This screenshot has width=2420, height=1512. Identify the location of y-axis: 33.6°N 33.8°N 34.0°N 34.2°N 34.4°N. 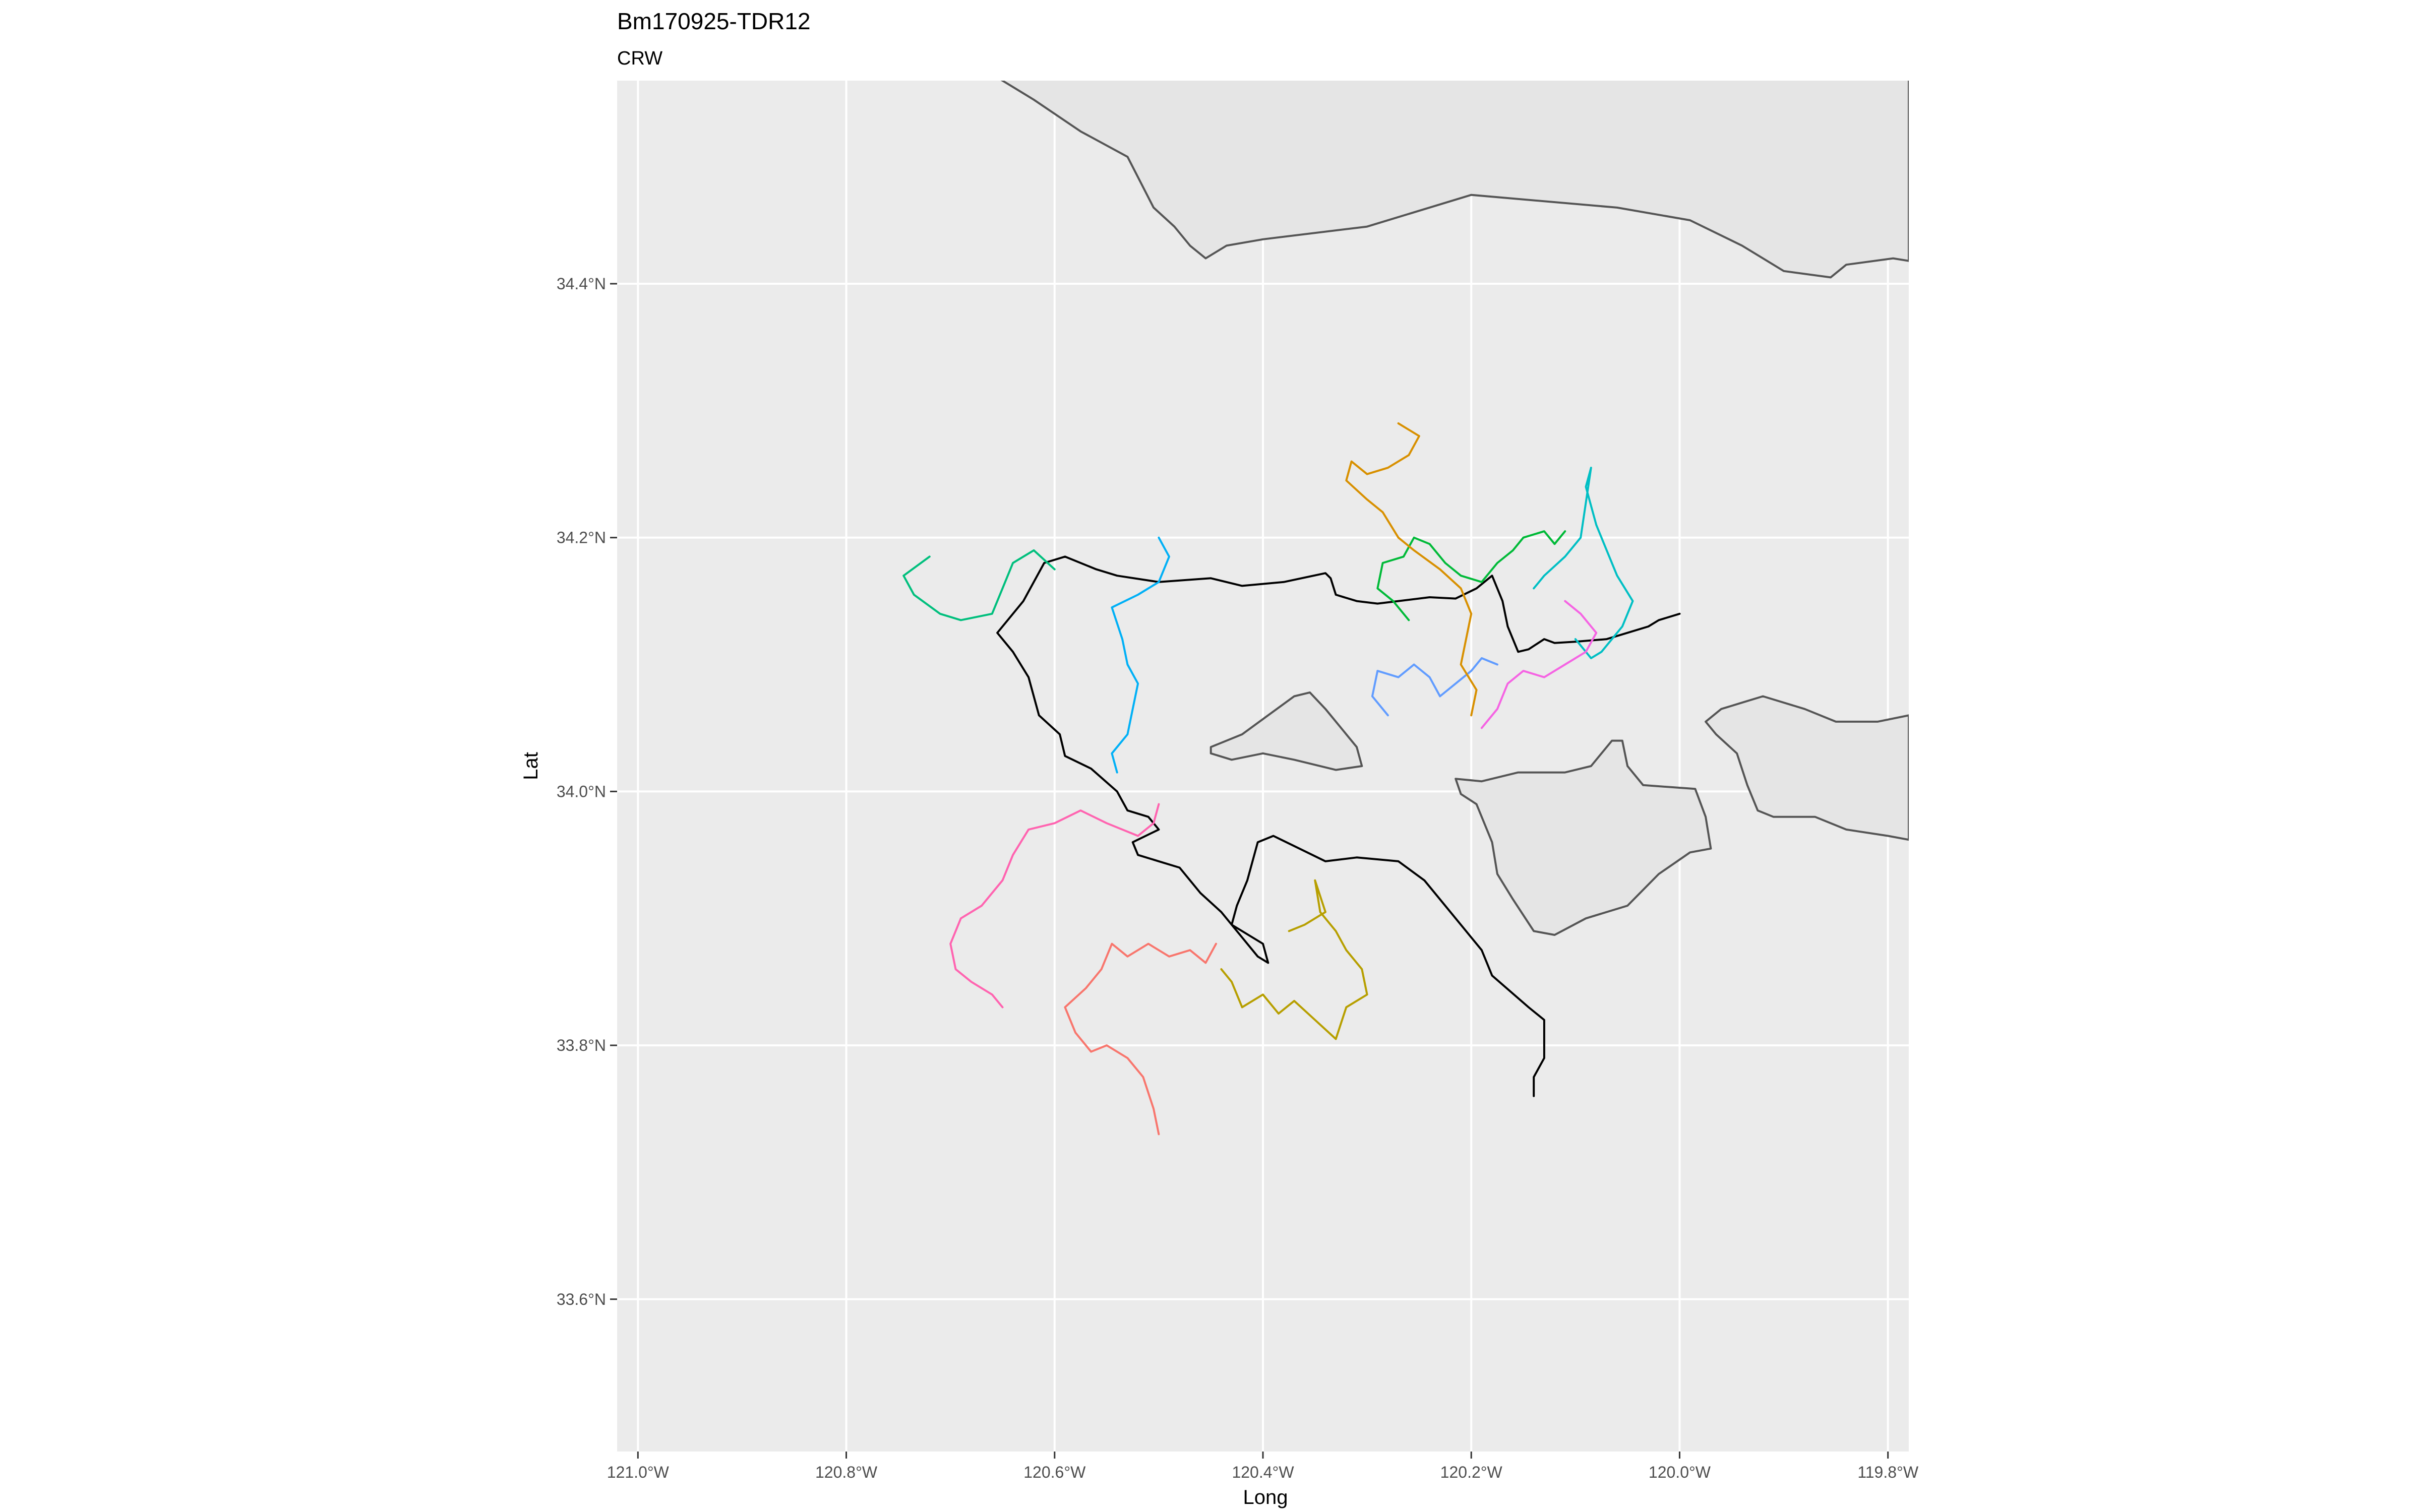
(587, 791).